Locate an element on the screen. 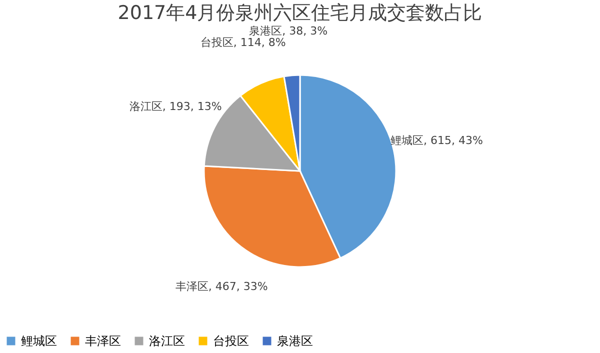 The height and width of the screenshot is (353, 600). data-label: 丰泽区, 467, 33% is located at coordinates (221, 286).